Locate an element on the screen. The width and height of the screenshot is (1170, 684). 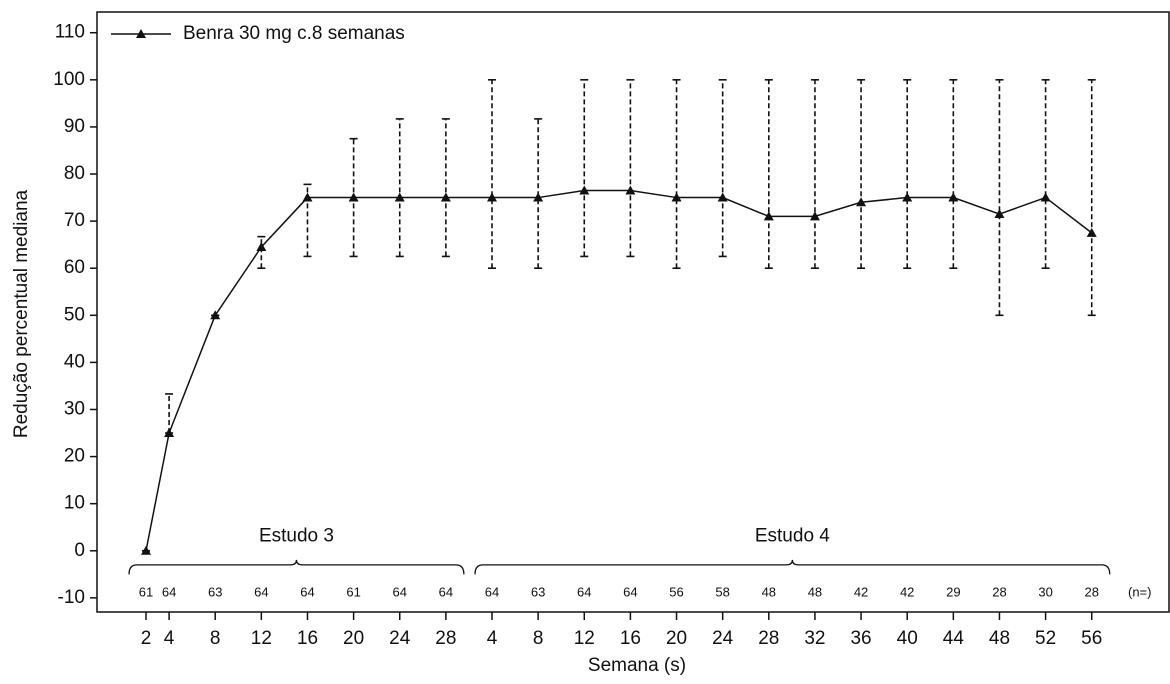
x-axis-title: Semana (s) is located at coordinates (637, 665).